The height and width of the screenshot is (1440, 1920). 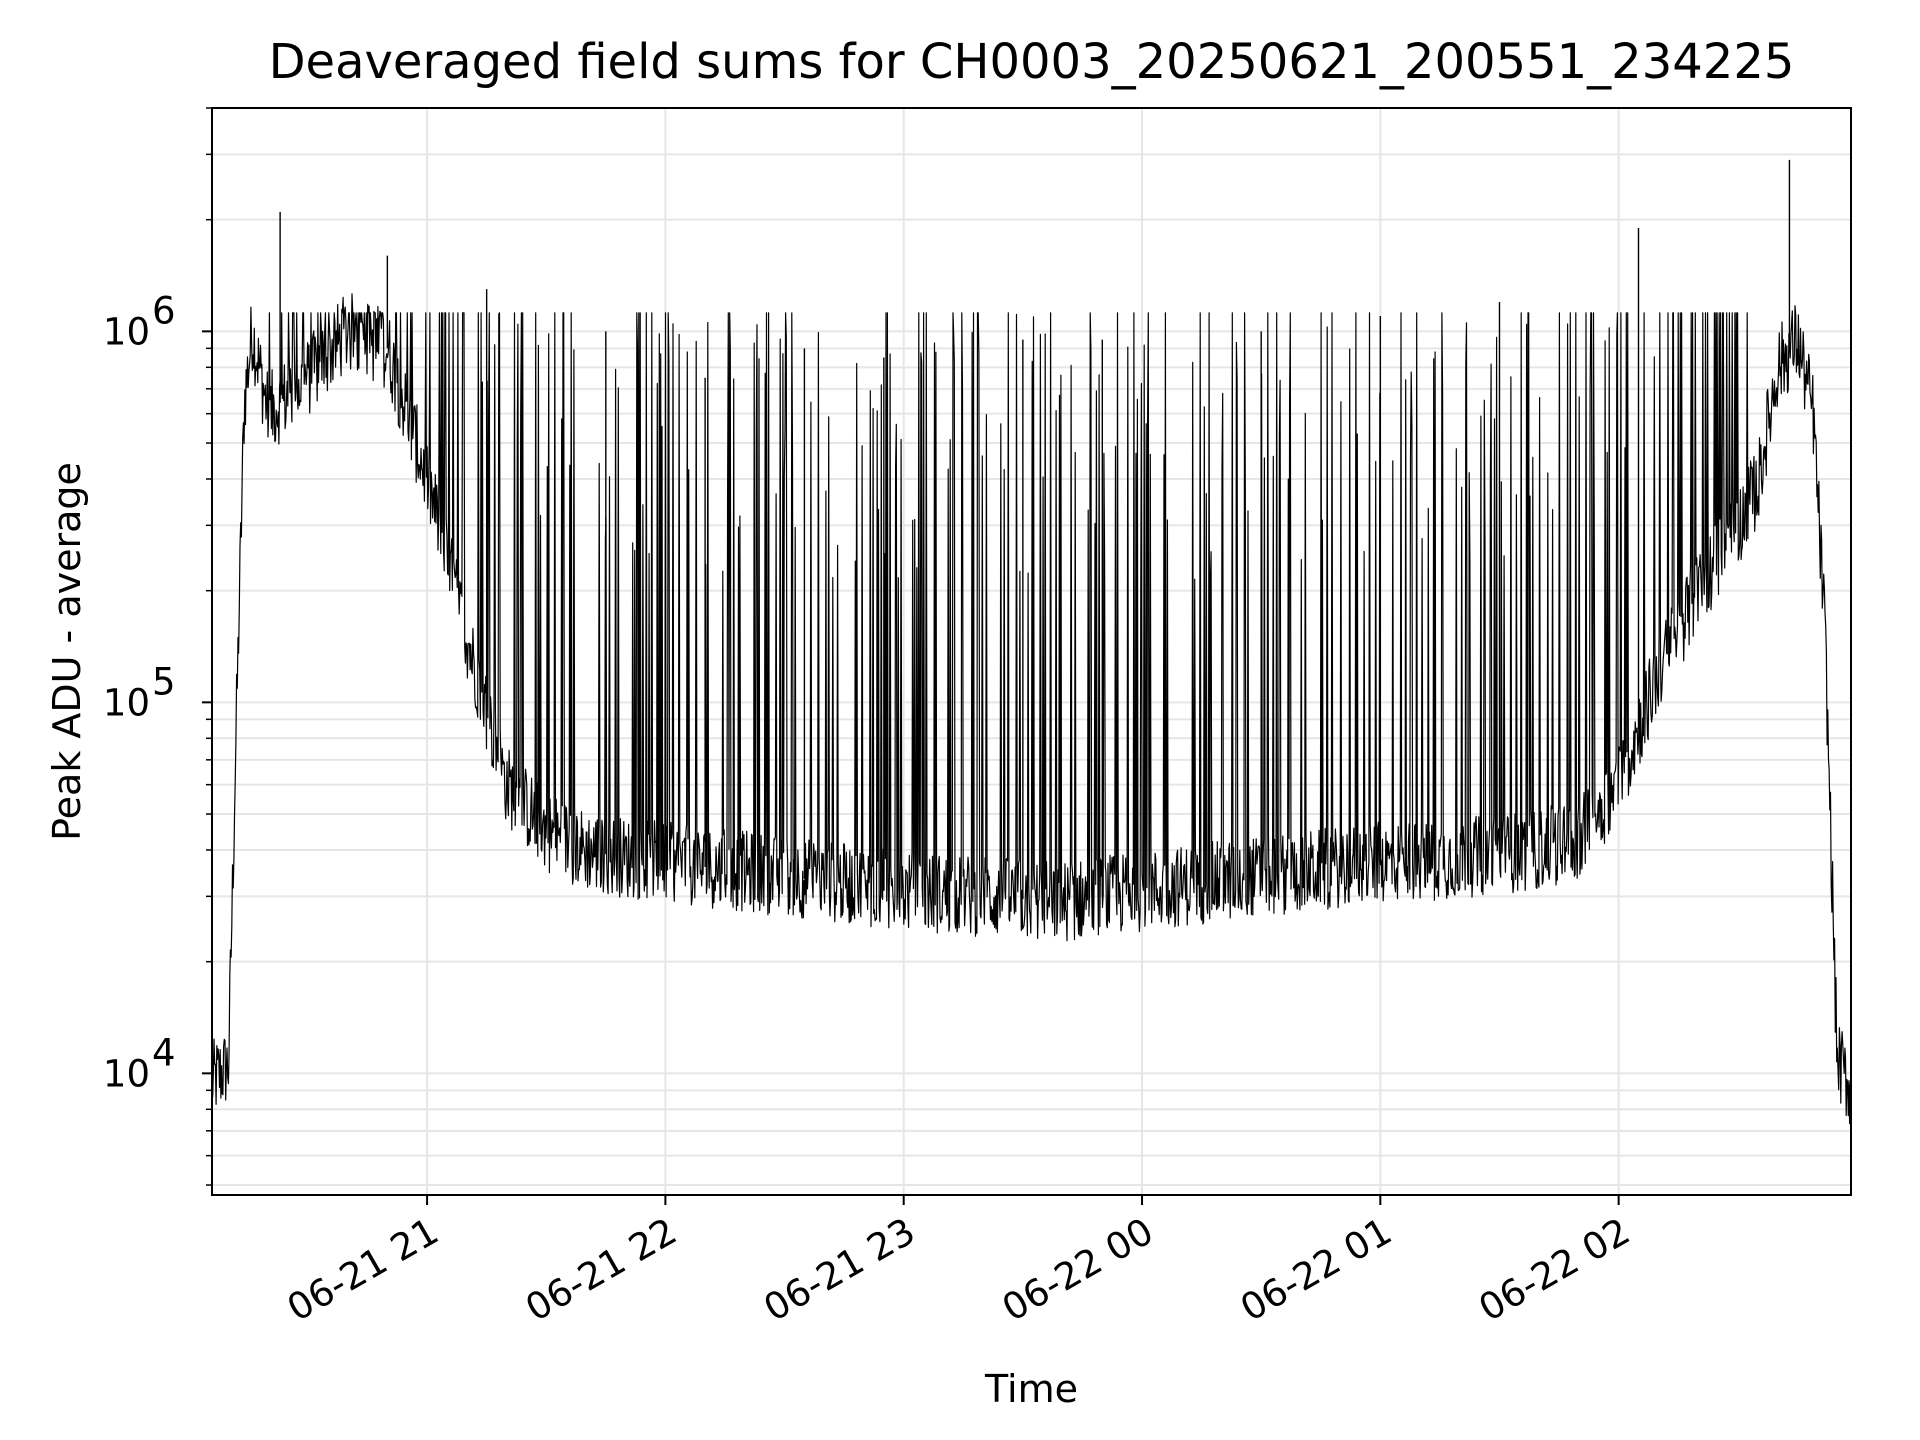 I want to click on x-axis-label: Time, so click(x=1031, y=1389).